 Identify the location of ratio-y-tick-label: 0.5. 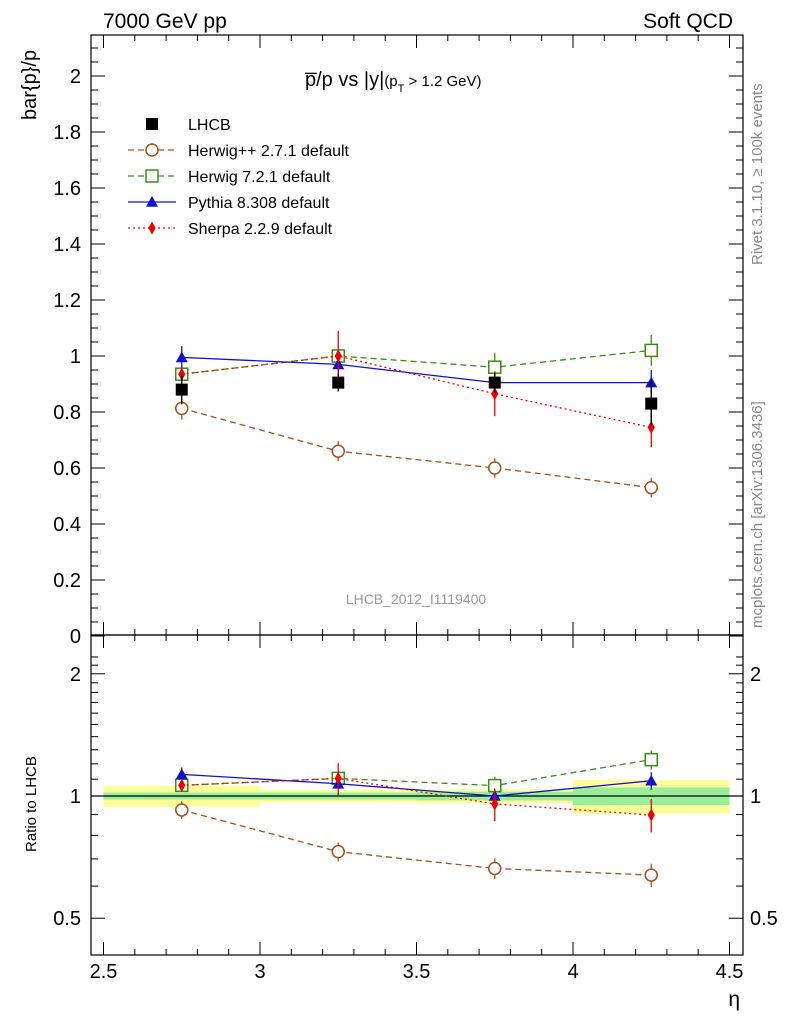
(67, 919).